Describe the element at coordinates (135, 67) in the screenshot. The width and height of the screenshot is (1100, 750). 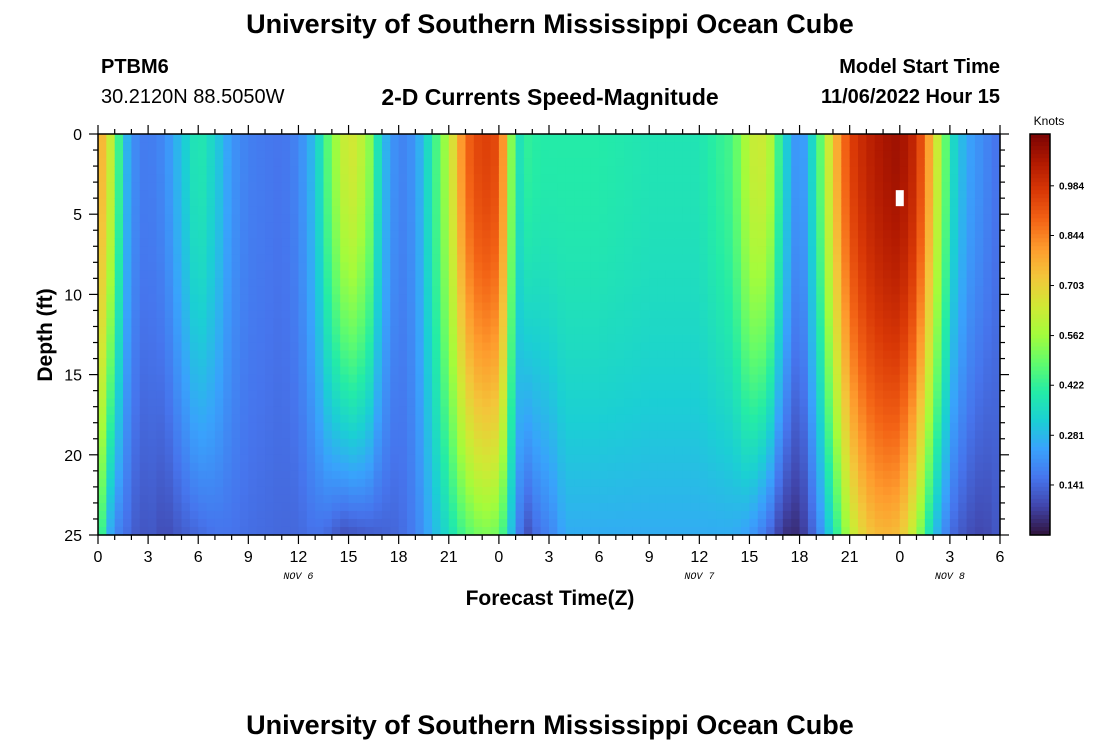
I see `station-id: PTBM6` at that location.